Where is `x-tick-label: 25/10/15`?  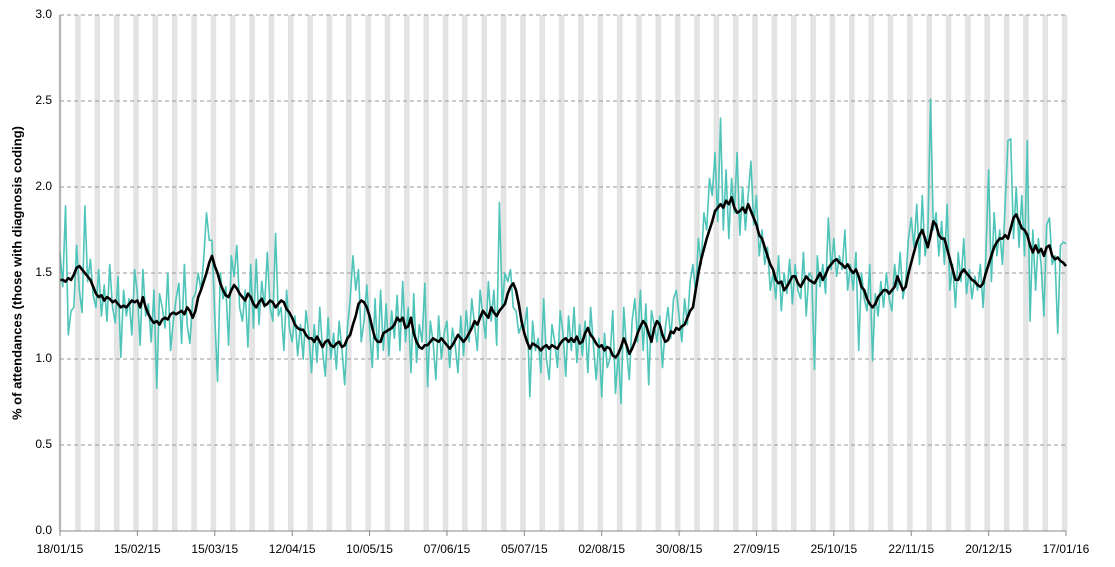 x-tick-label: 25/10/15 is located at coordinates (833, 549).